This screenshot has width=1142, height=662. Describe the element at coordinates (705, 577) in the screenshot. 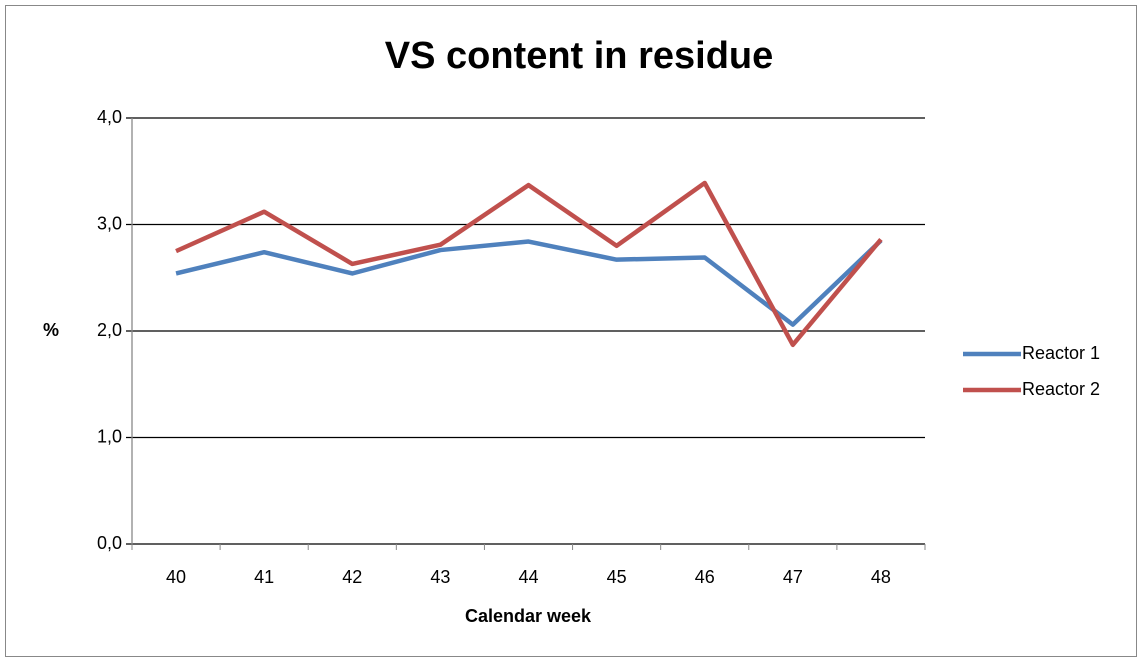

I see `x-tick-label: 46` at that location.